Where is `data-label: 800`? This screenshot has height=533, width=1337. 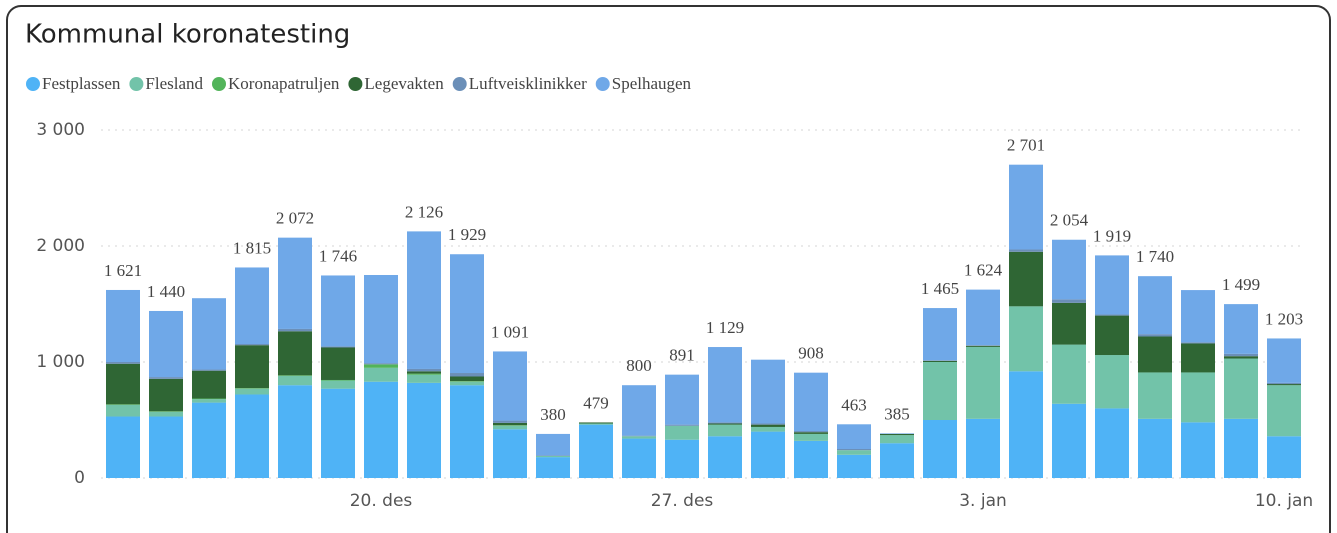 data-label: 800 is located at coordinates (639, 365).